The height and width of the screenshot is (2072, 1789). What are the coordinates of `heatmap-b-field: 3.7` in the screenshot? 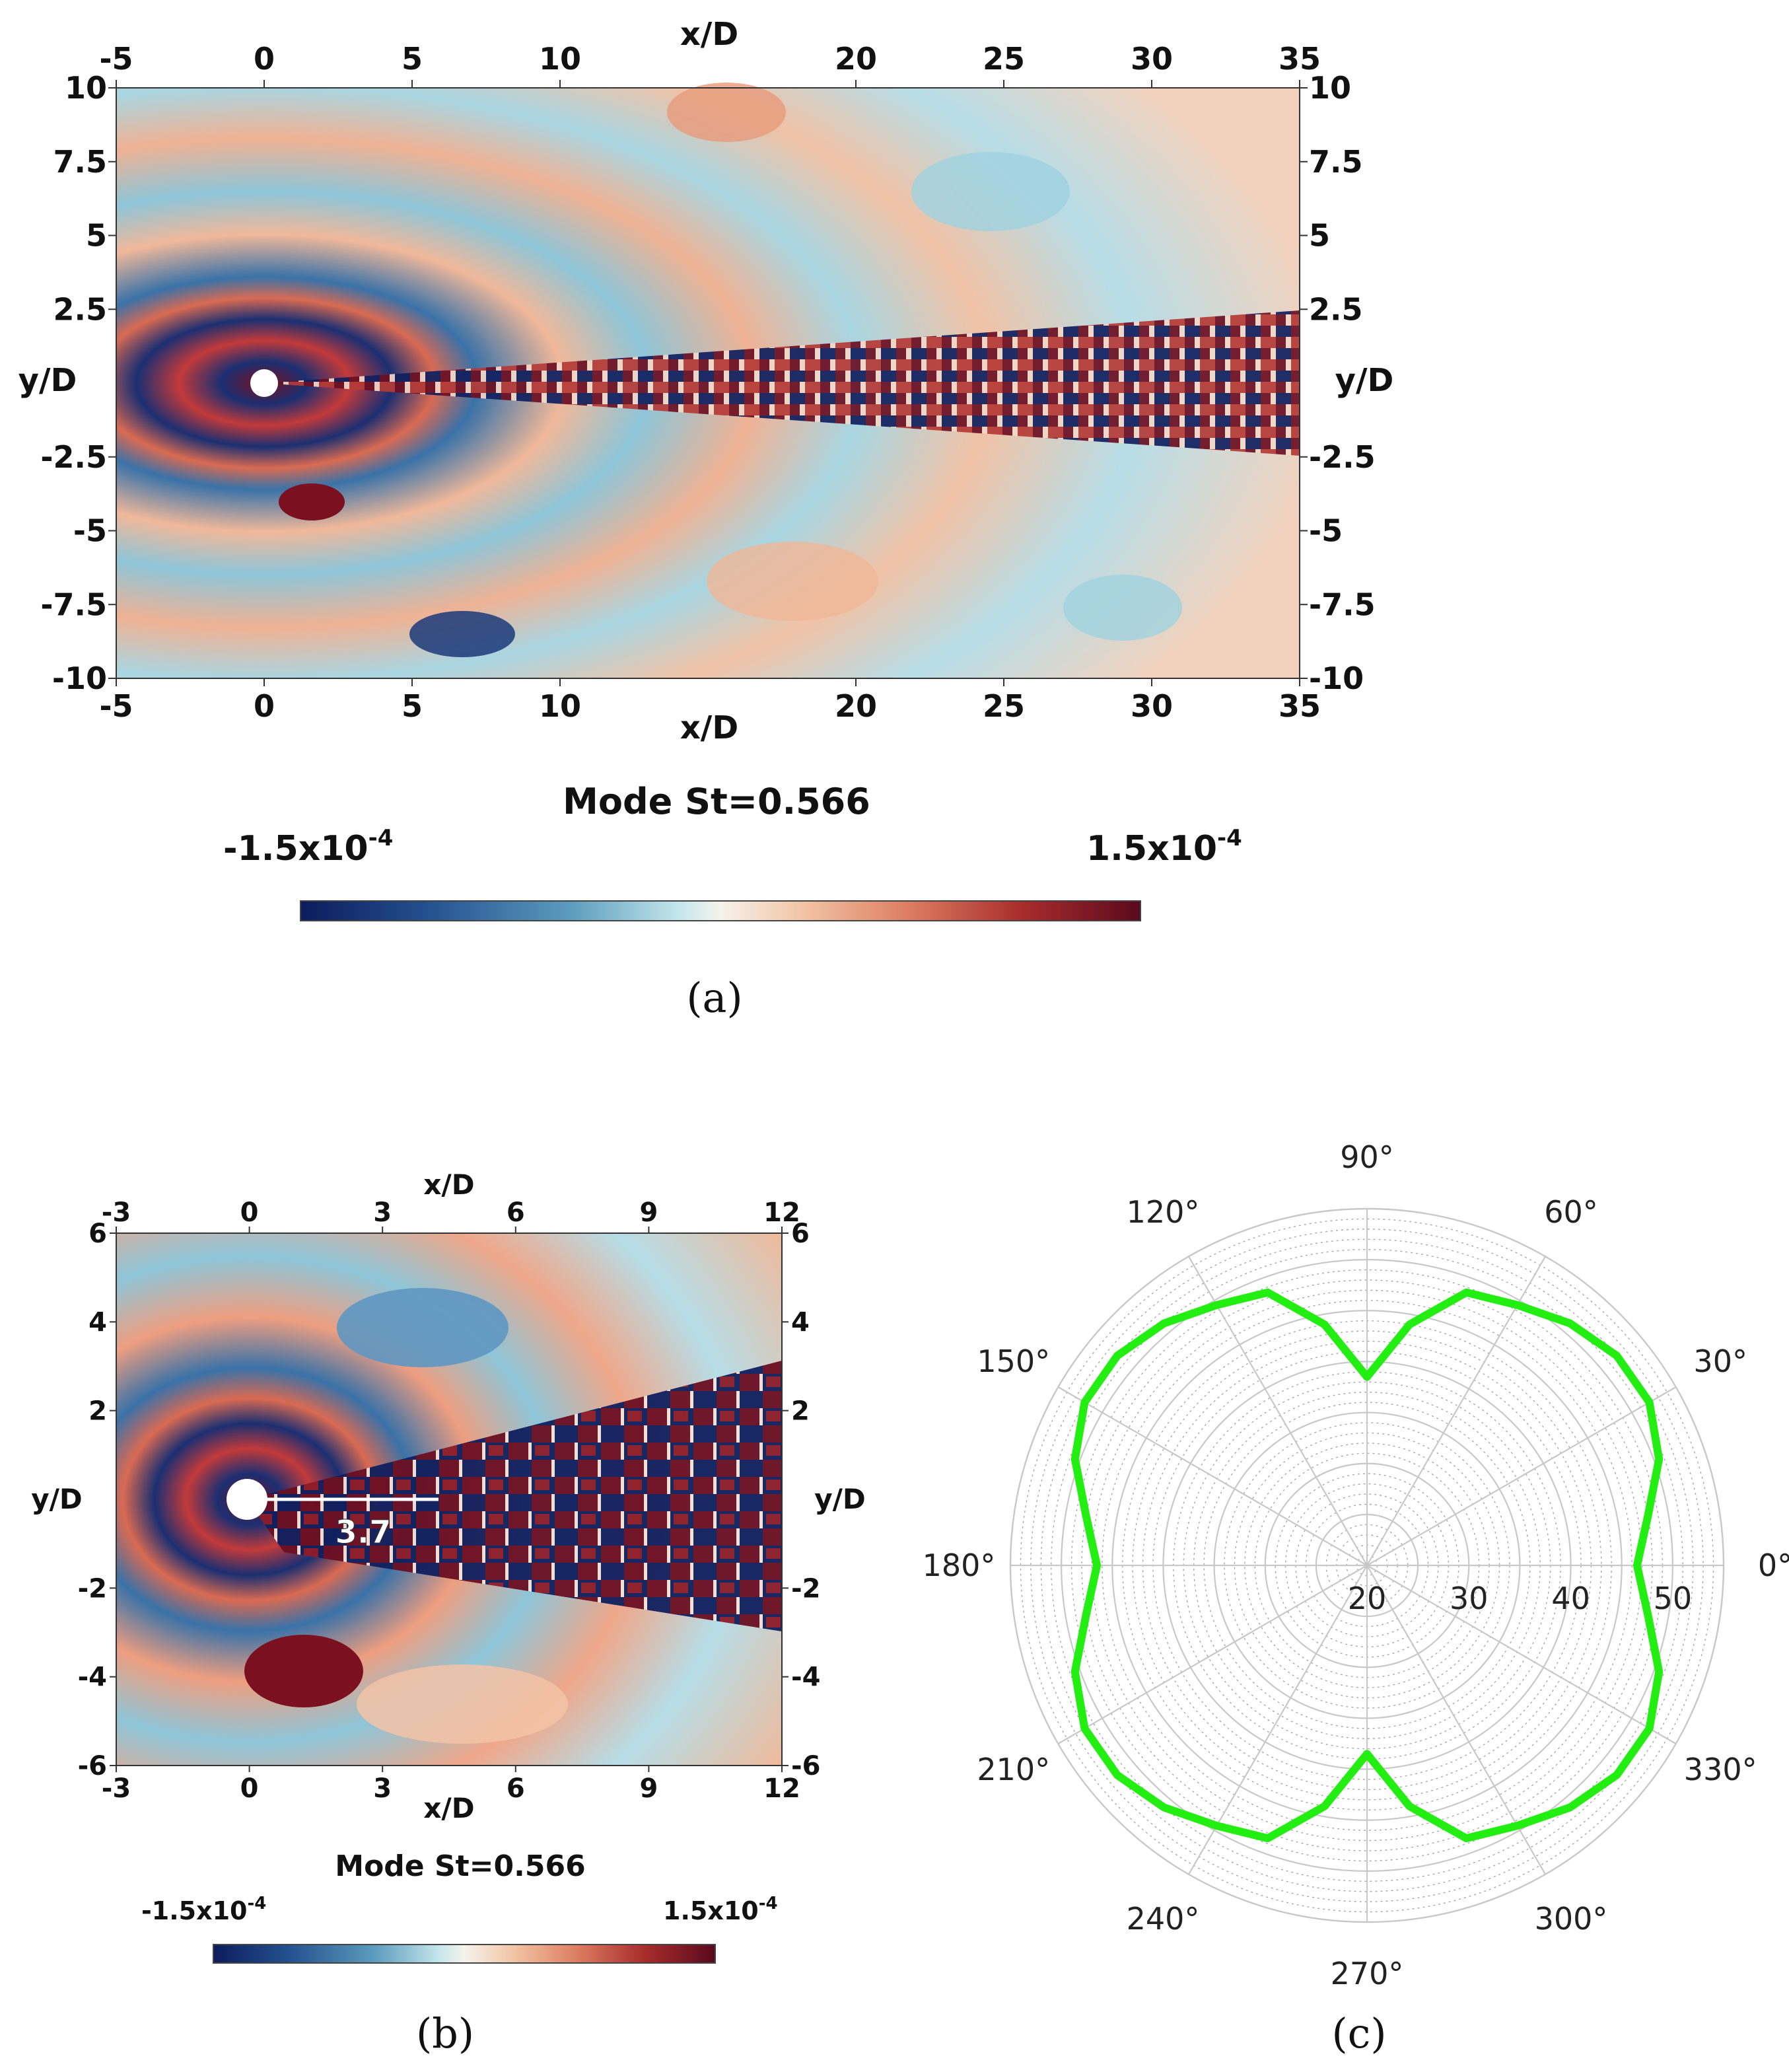 It's located at (449, 1499).